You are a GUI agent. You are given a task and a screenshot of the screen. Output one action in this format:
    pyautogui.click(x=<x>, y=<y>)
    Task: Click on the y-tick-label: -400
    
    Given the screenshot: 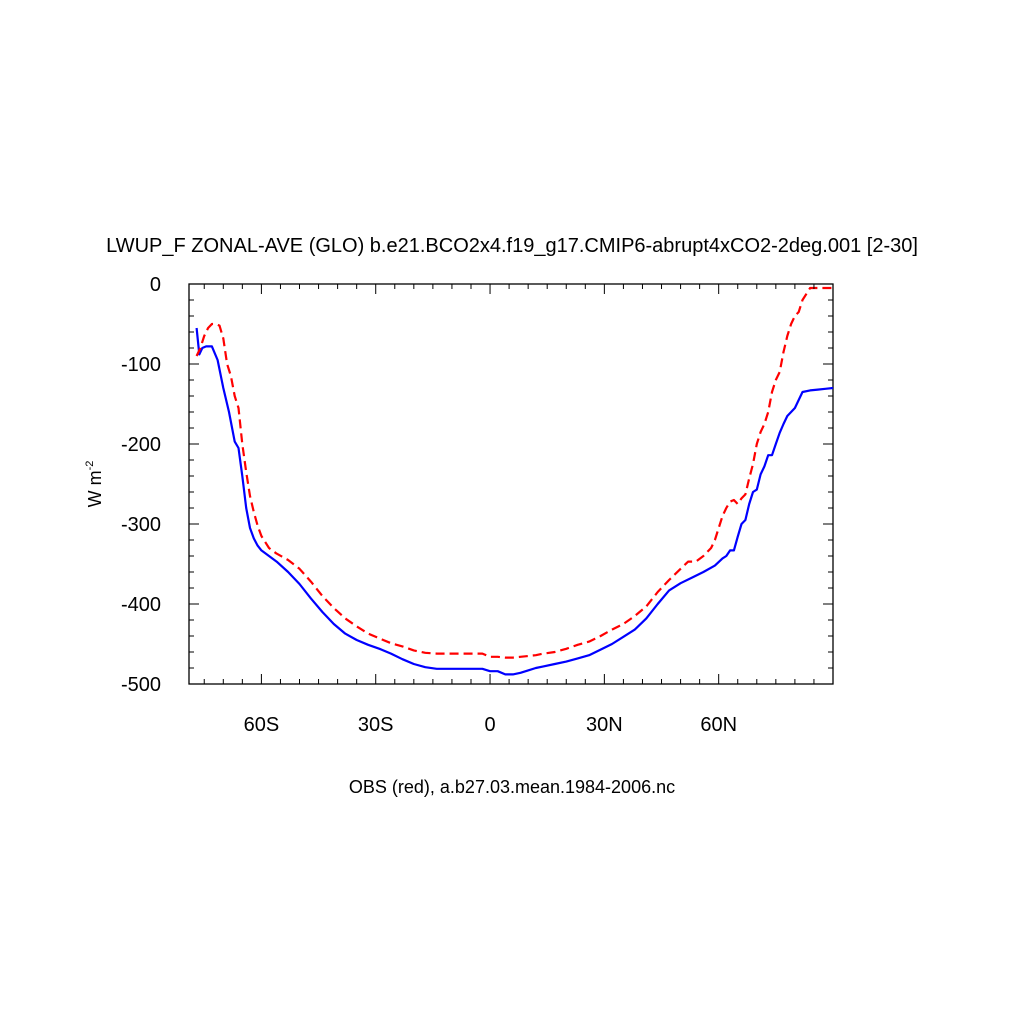 What is the action you would take?
    pyautogui.click(x=141, y=605)
    